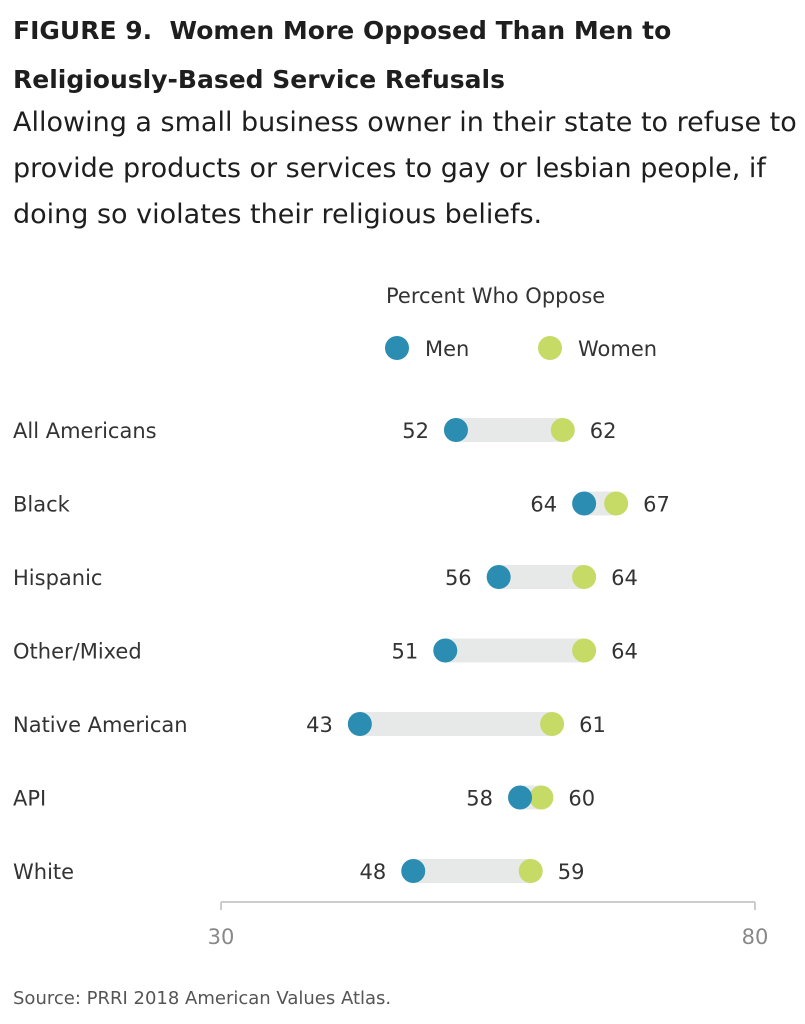 The image size is (805, 1024). I want to click on legend-marker-women, so click(550, 348).